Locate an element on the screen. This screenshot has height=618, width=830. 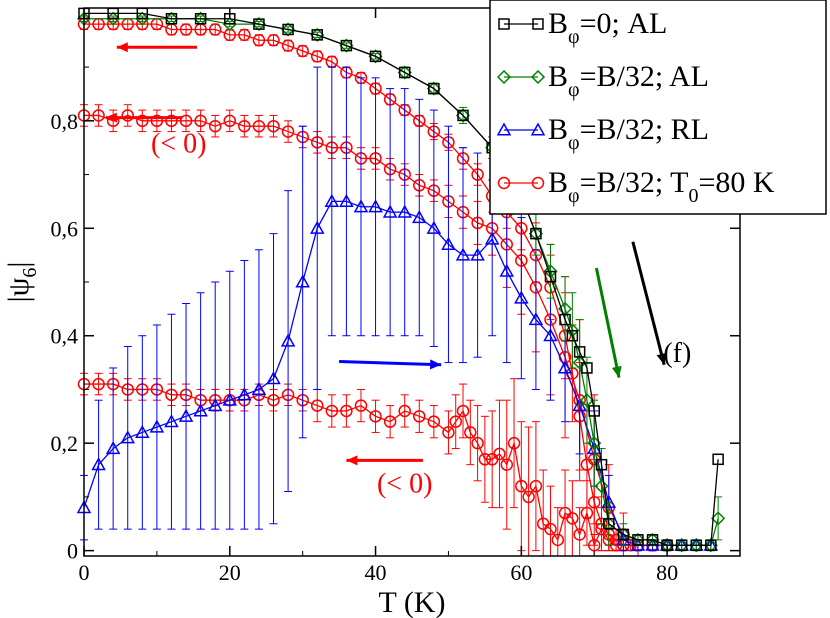
legend-label-rest: =0; AL is located at coordinates (624, 23).